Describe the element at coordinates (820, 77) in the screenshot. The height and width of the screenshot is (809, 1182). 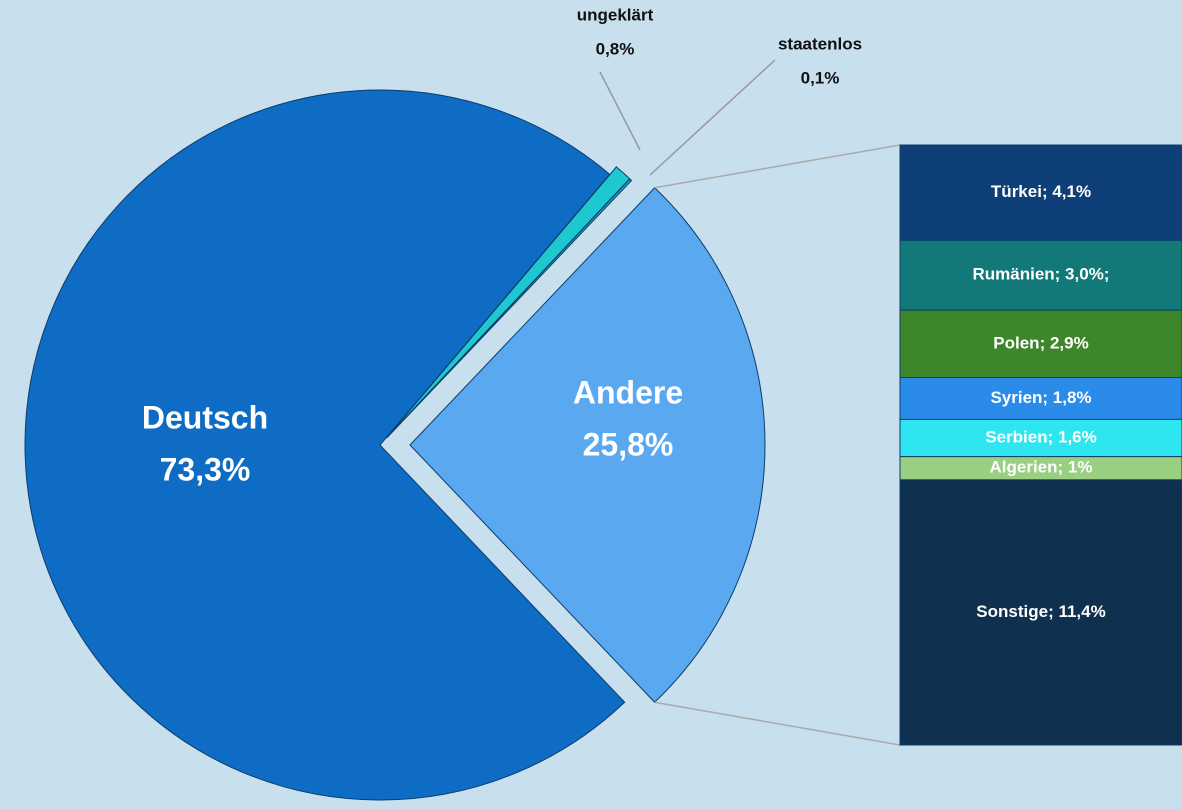
I see `slice-value-label: 0,1%` at that location.